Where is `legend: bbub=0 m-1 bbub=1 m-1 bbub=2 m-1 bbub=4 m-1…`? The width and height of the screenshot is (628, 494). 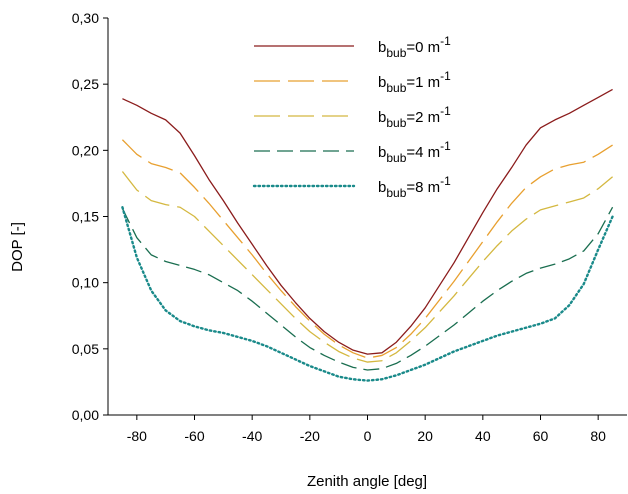 legend: bbub=0 m-1 bbub=1 m-1 bbub=2 m-1 bbub=4 m-1… is located at coordinates (351, 117).